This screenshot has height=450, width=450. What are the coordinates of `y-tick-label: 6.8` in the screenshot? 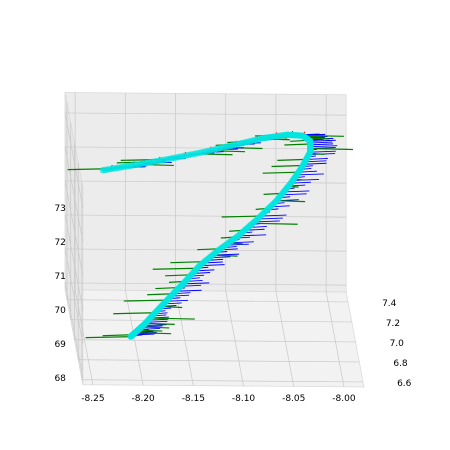 It's located at (400, 364).